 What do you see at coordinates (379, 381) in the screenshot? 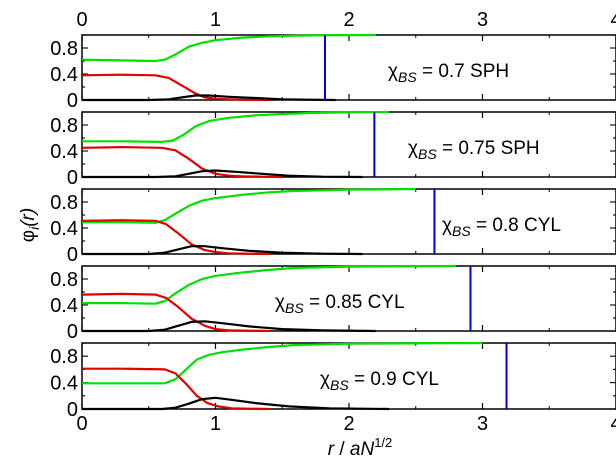
I see `panel-annotation: χBS = 0.9 CYL` at bounding box center [379, 381].